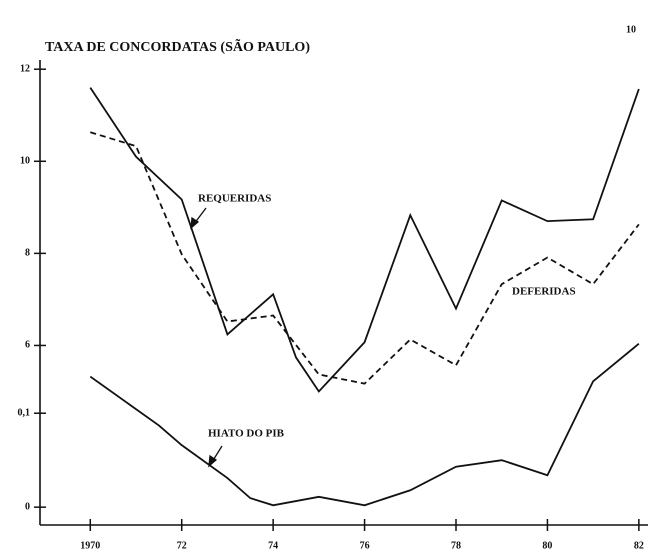 This screenshot has height=552, width=648. What do you see at coordinates (273, 545) in the screenshot?
I see `x-tick-label: 74` at bounding box center [273, 545].